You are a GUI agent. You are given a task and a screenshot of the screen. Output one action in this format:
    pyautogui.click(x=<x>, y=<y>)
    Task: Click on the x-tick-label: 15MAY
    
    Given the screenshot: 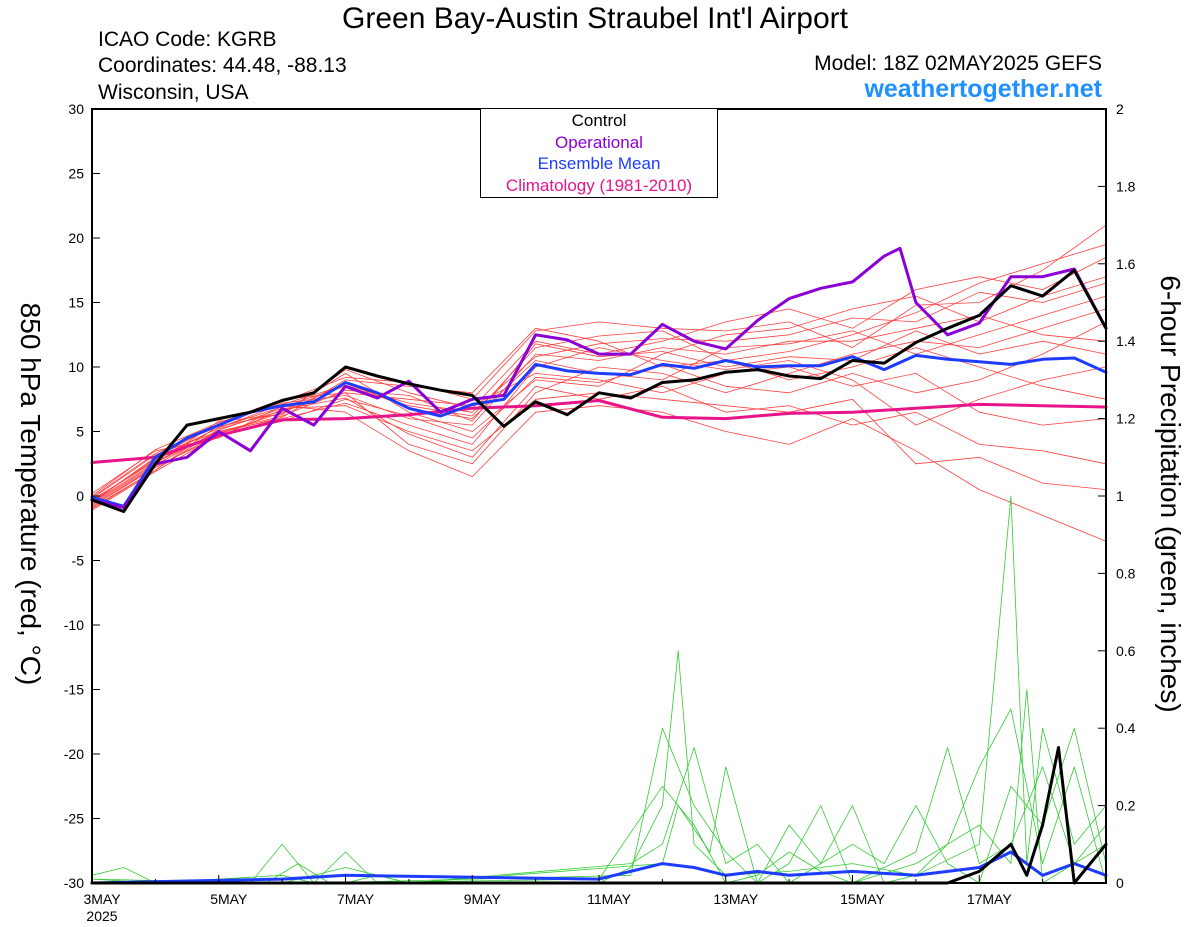 What is the action you would take?
    pyautogui.click(x=863, y=899)
    